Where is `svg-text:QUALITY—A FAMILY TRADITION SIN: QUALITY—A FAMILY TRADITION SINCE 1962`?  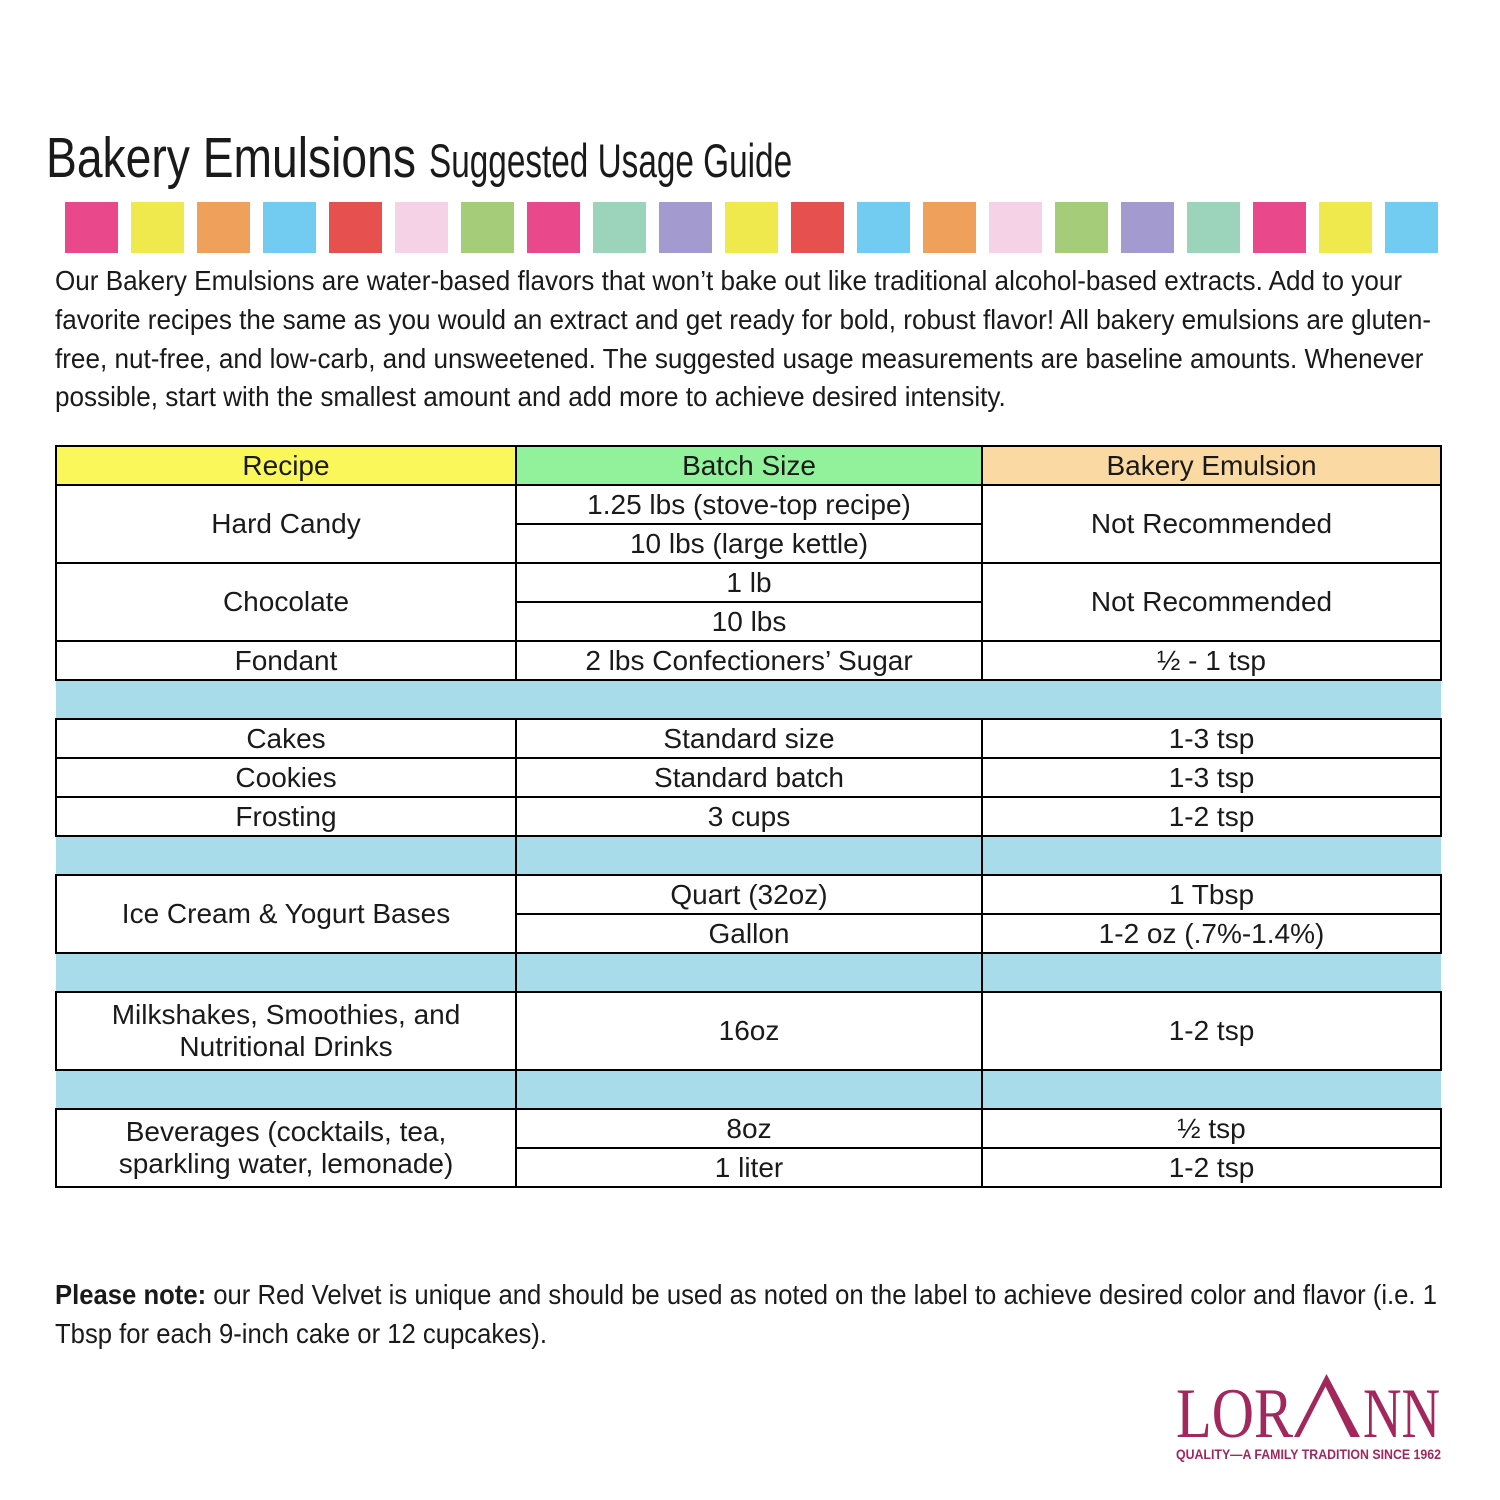 svg-text:QUALITY—A FAMILY TRADITION SIN: QUALITY—A FAMILY TRADITION SINCE 1962 is located at coordinates (1308, 1454).